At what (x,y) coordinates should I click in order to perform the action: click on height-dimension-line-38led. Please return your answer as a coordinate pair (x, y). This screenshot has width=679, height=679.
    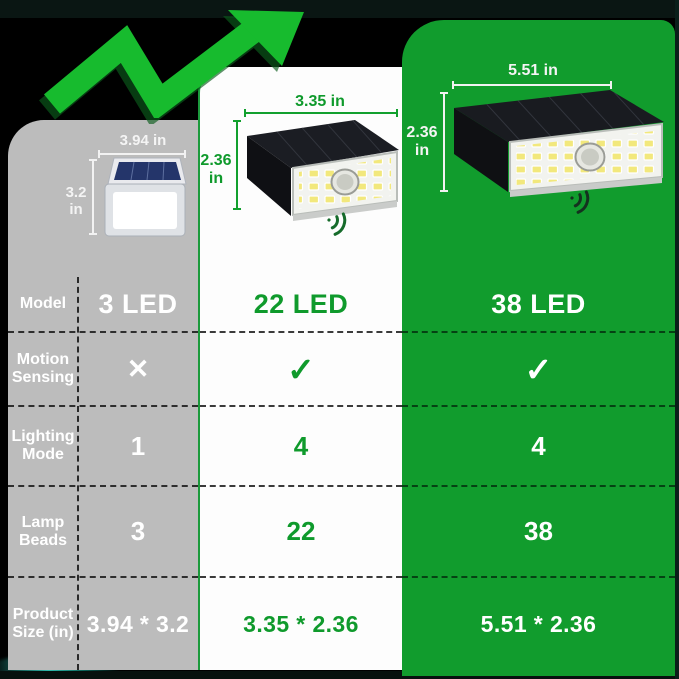
    Looking at the image, I should click on (444, 142).